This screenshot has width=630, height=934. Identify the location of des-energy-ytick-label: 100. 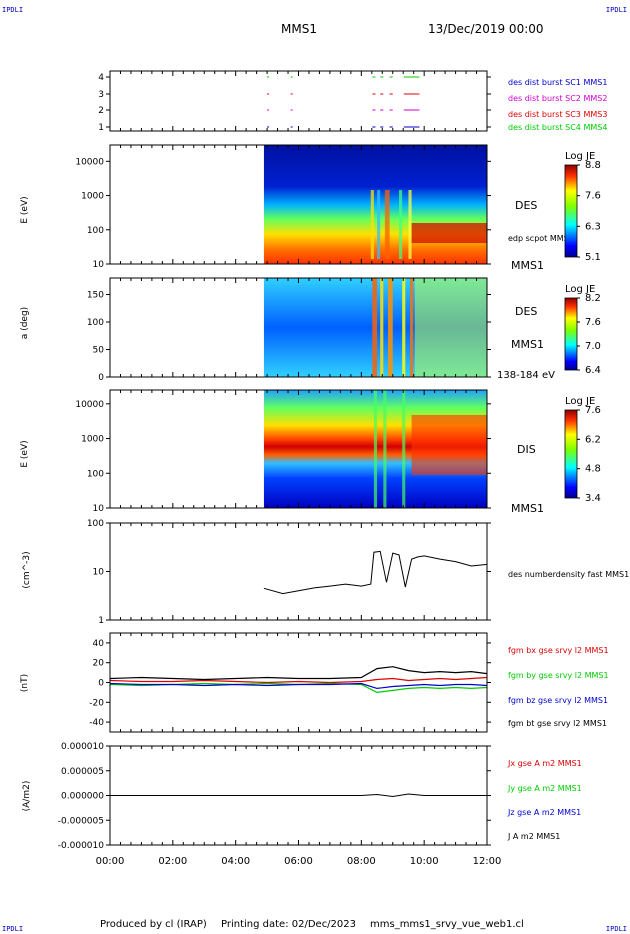
(95, 231).